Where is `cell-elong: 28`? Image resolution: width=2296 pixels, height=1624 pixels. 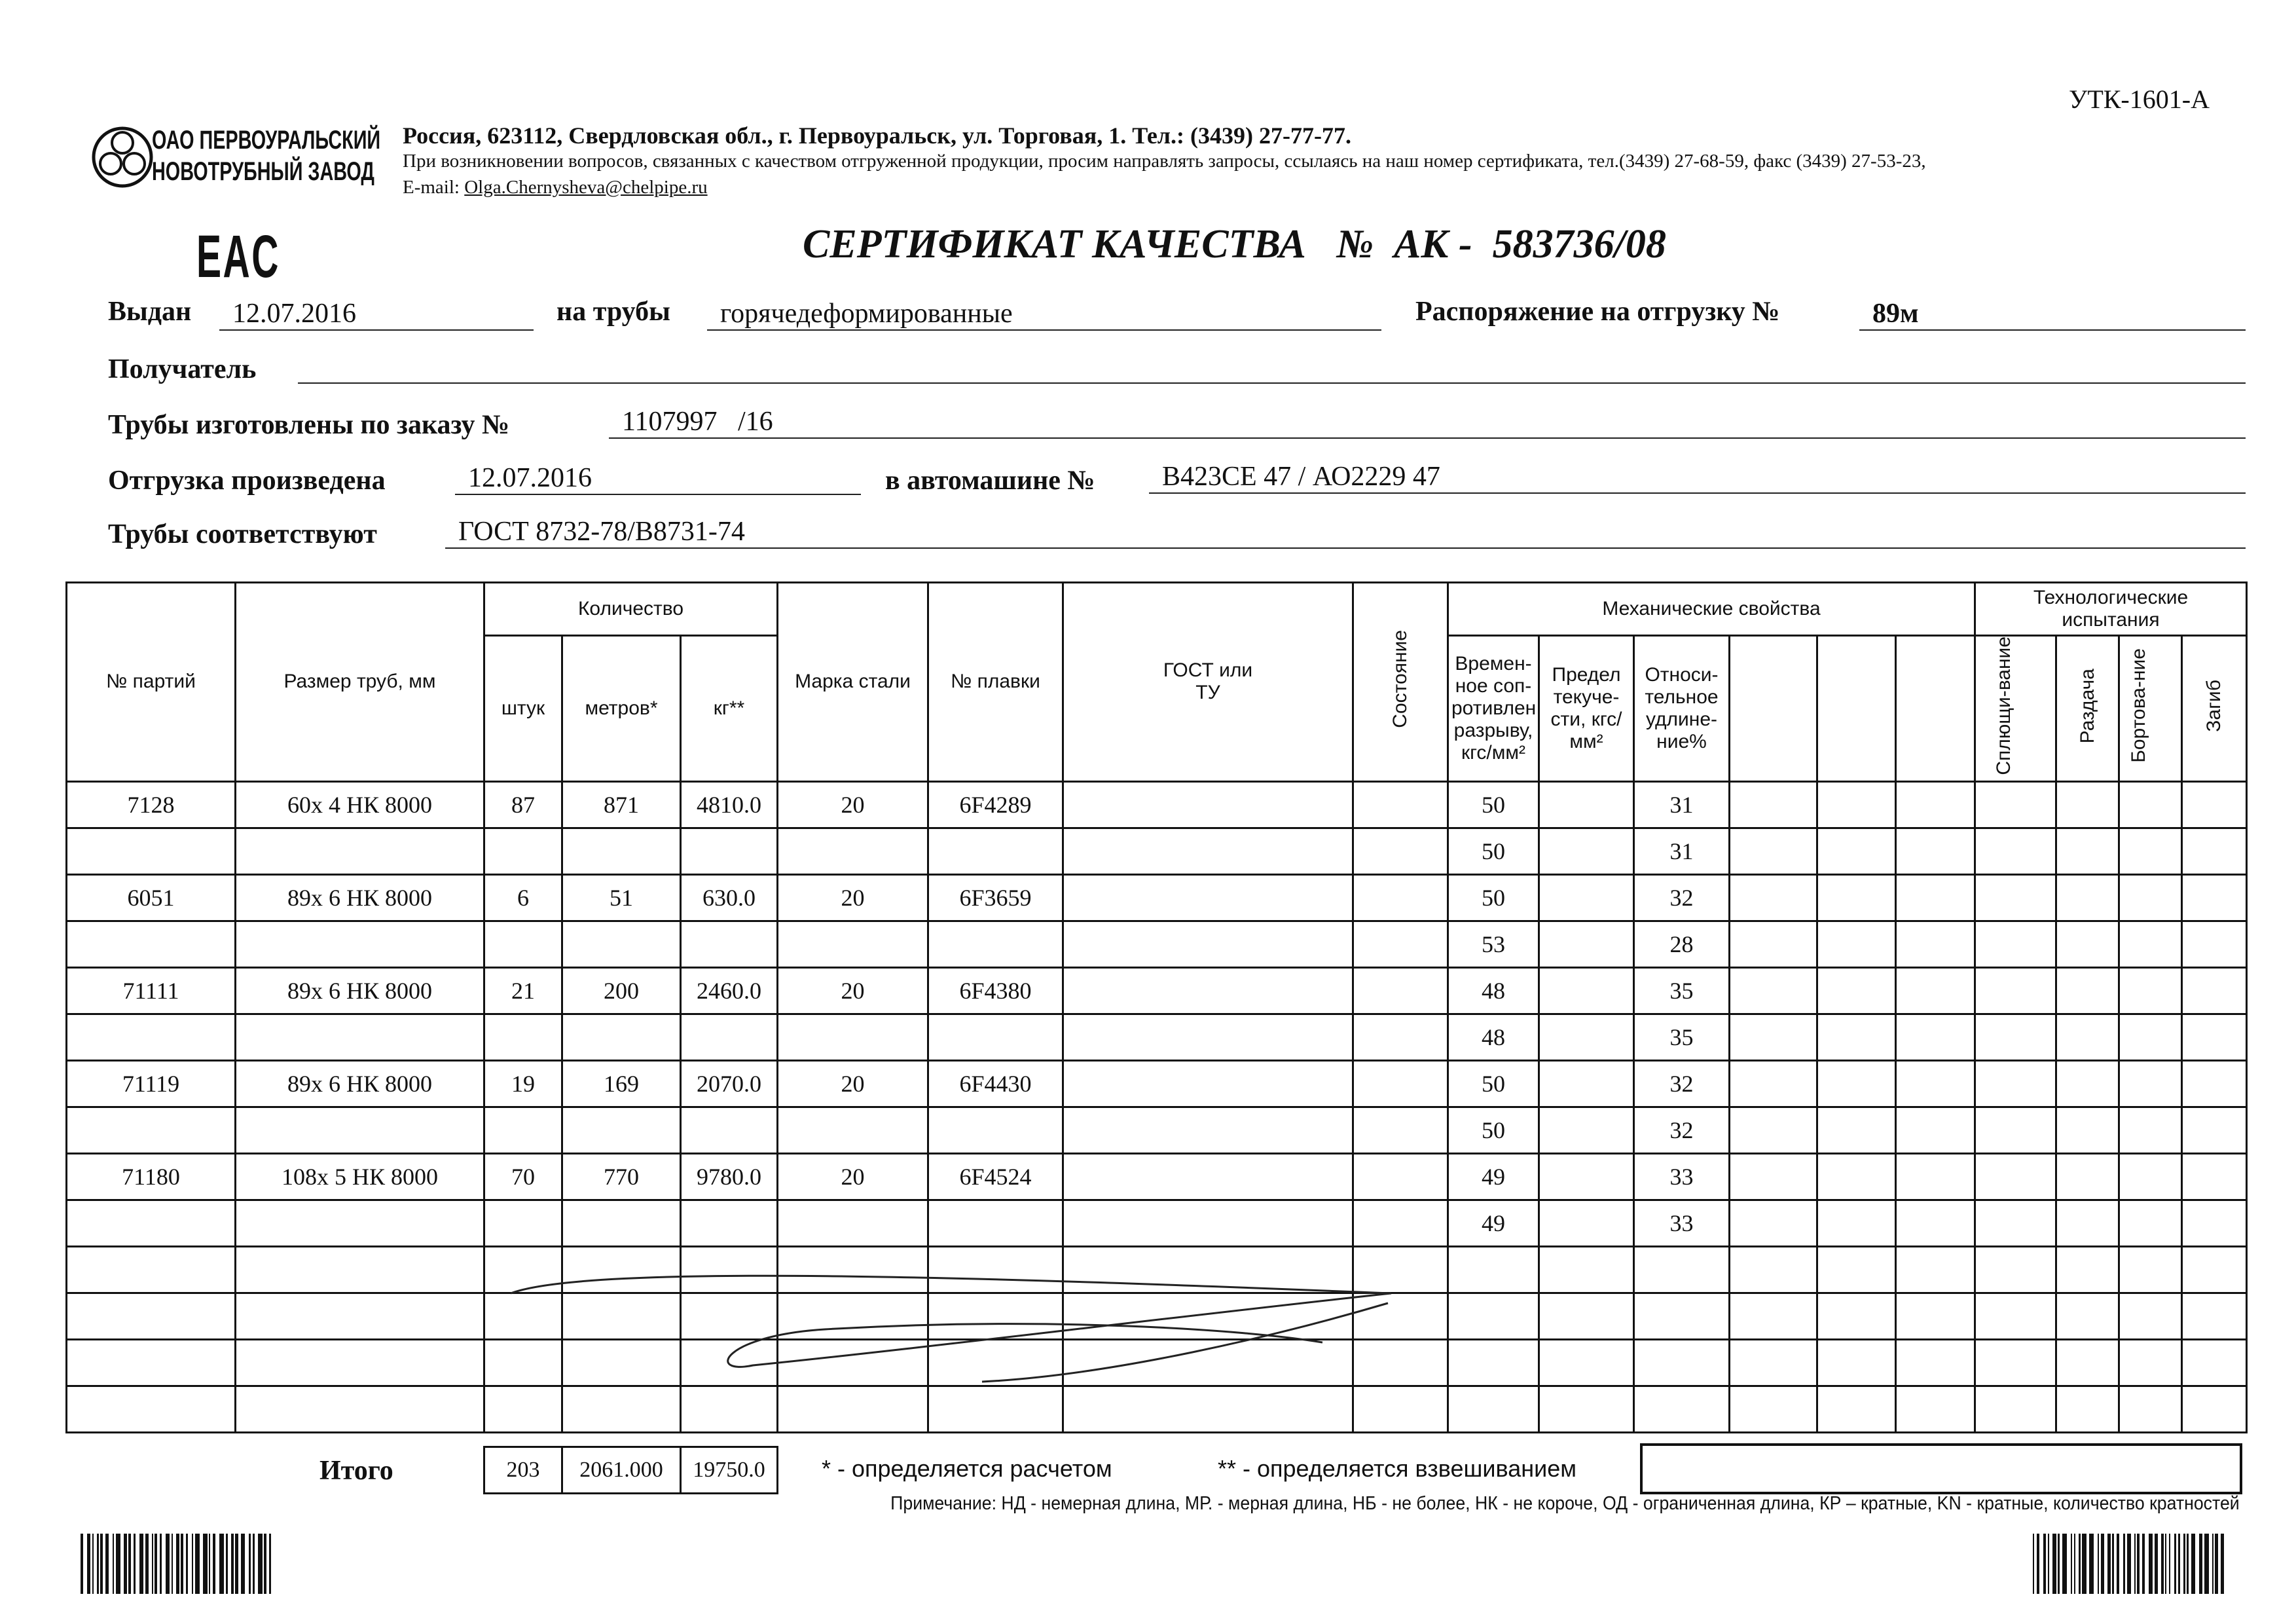
cell-elong: 28 is located at coordinates (1681, 944).